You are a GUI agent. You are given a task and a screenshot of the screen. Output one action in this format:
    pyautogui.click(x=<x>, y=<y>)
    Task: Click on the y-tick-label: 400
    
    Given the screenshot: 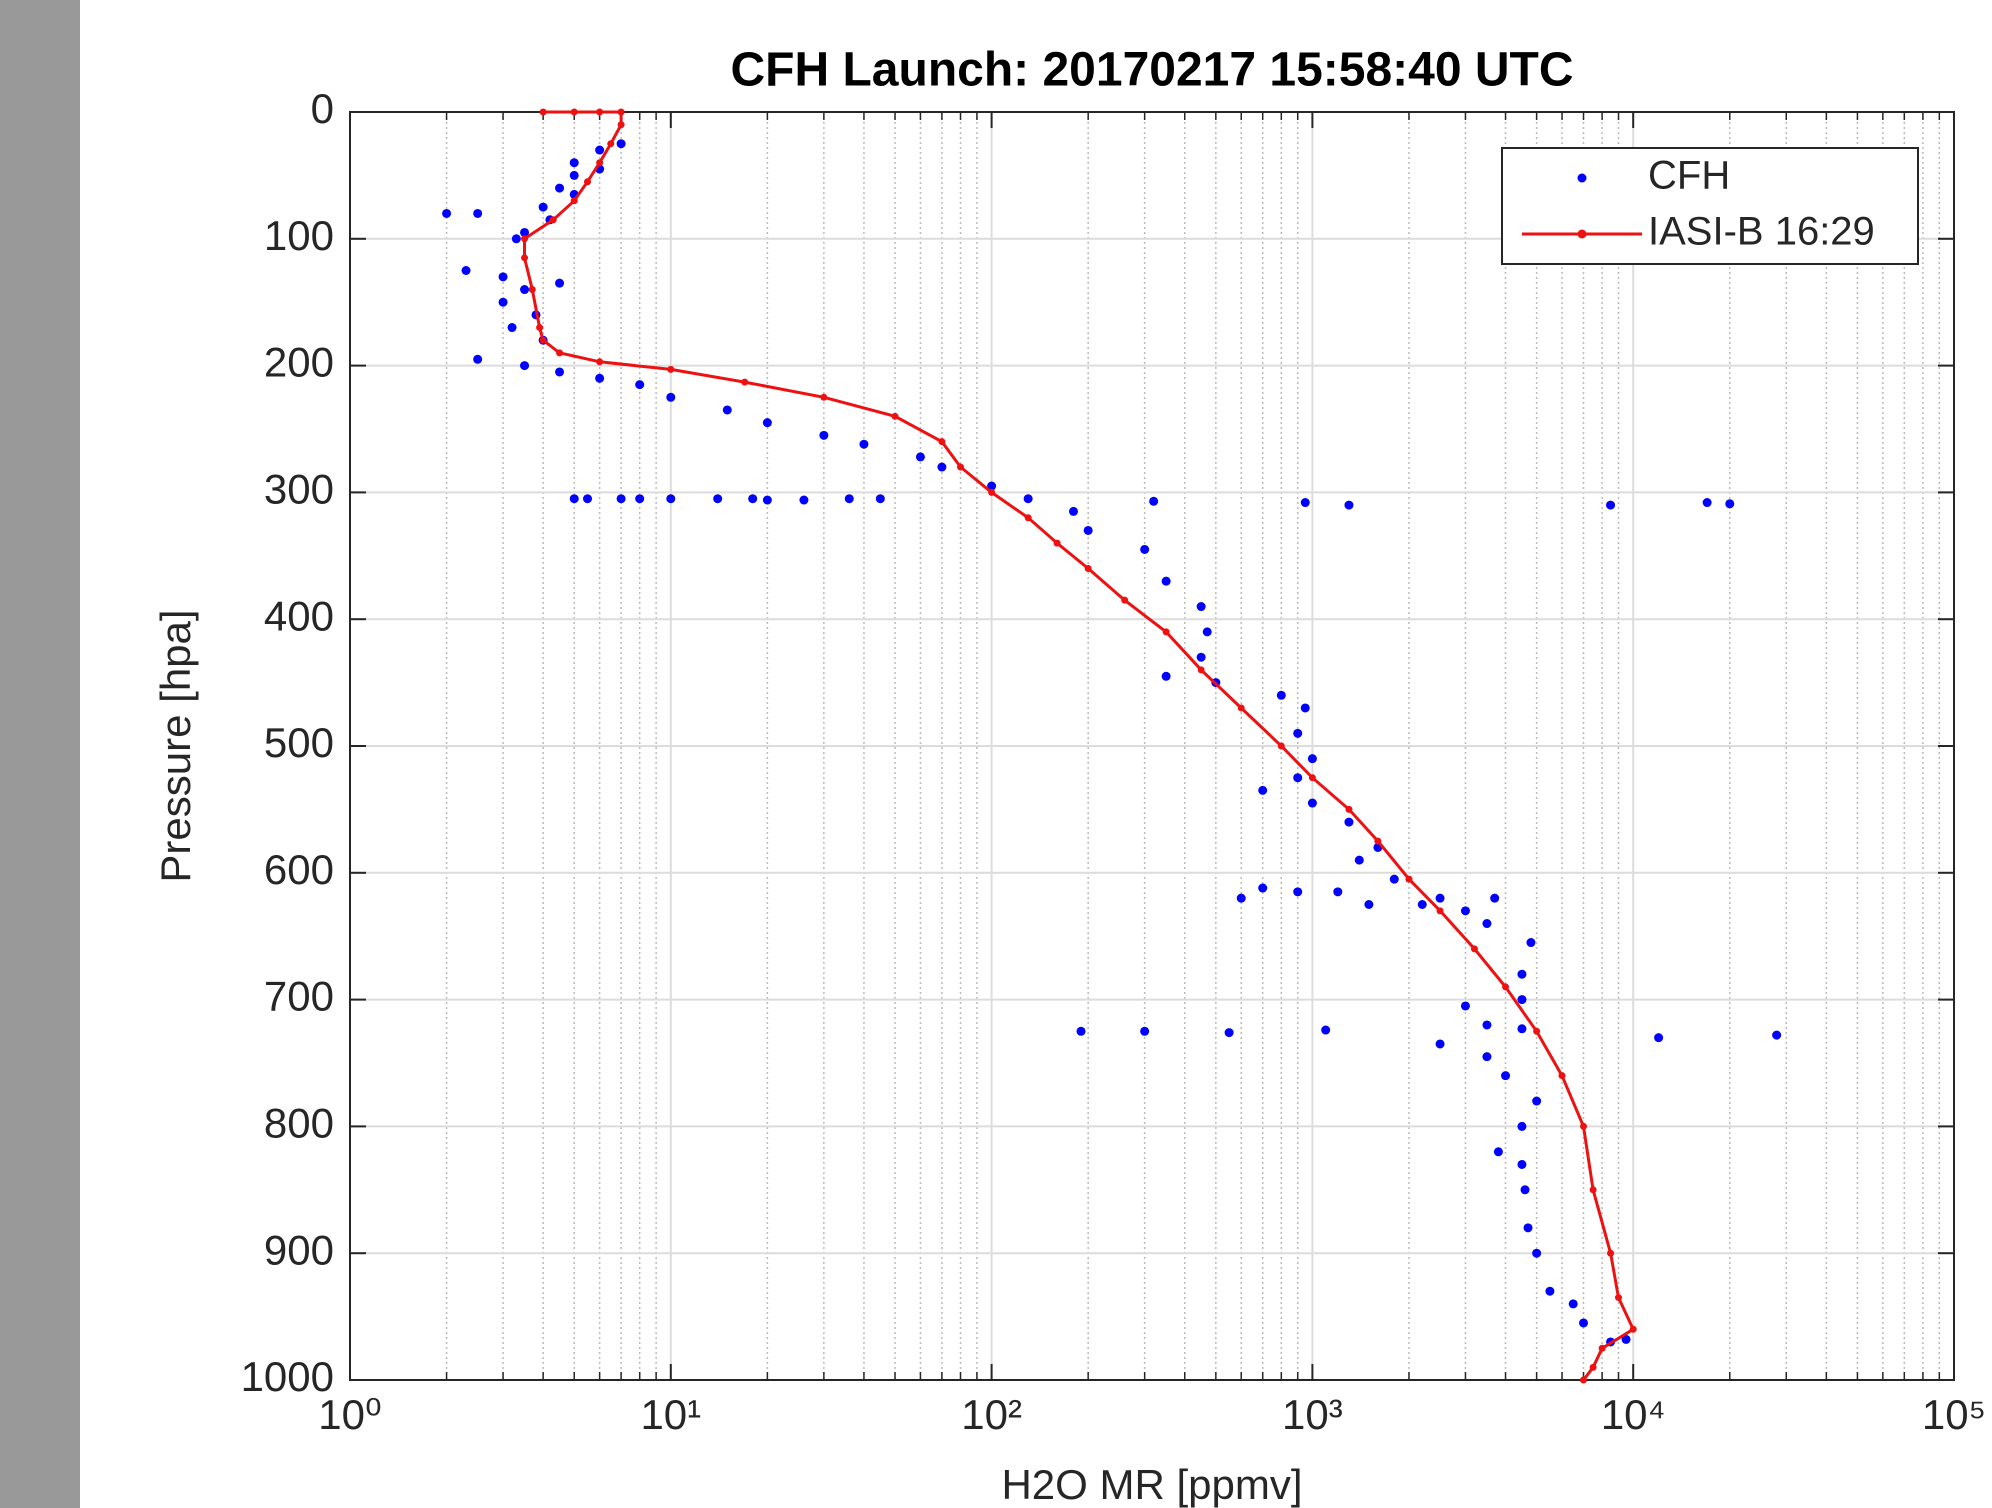 What is the action you would take?
    pyautogui.click(x=299, y=615)
    